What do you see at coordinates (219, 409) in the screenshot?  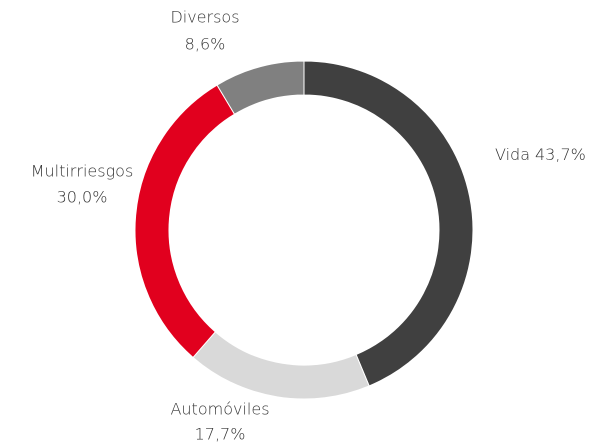 I see `category-label: Automóviles` at bounding box center [219, 409].